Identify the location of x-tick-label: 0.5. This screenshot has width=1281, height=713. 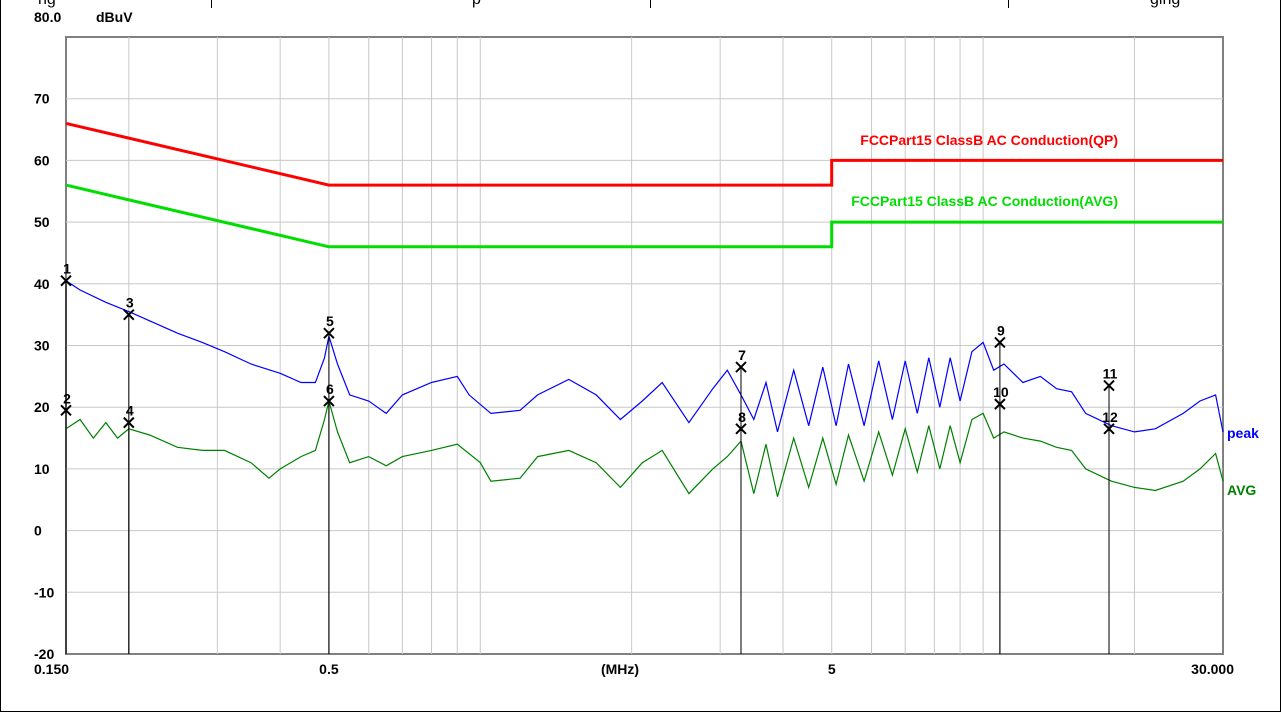
(329, 669).